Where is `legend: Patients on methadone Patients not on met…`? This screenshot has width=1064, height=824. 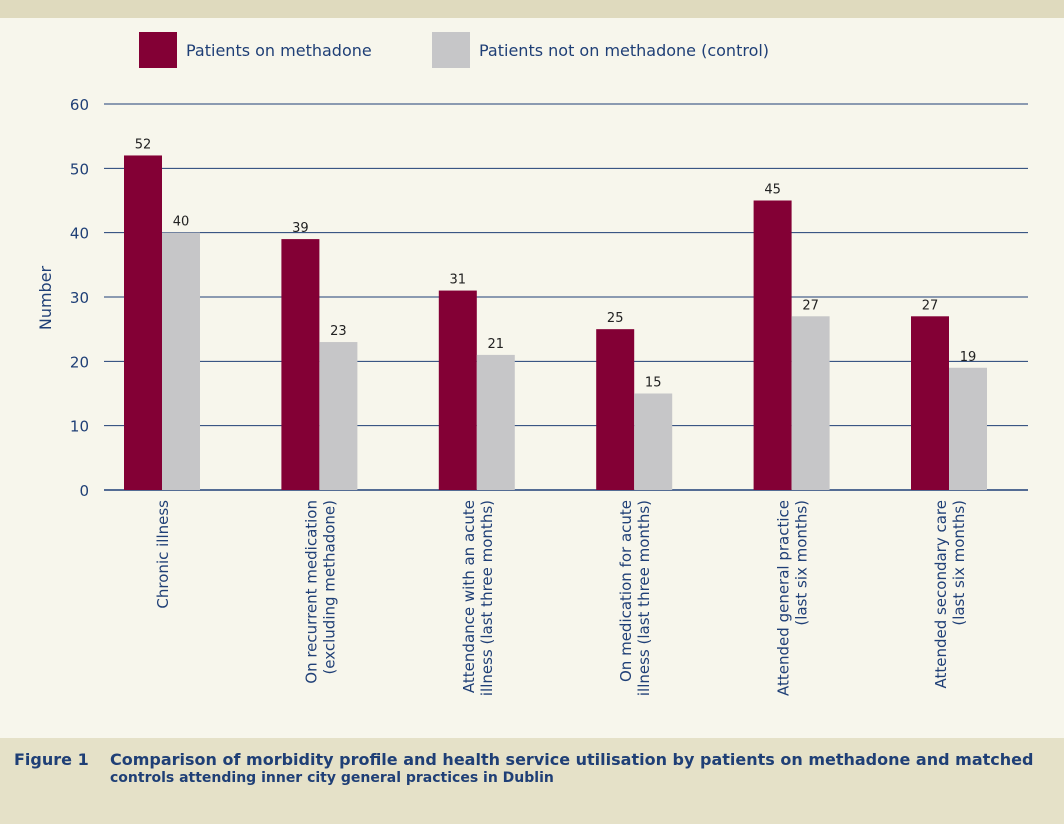
legend: Patients on methadone Patients not on met… is located at coordinates (454, 50).